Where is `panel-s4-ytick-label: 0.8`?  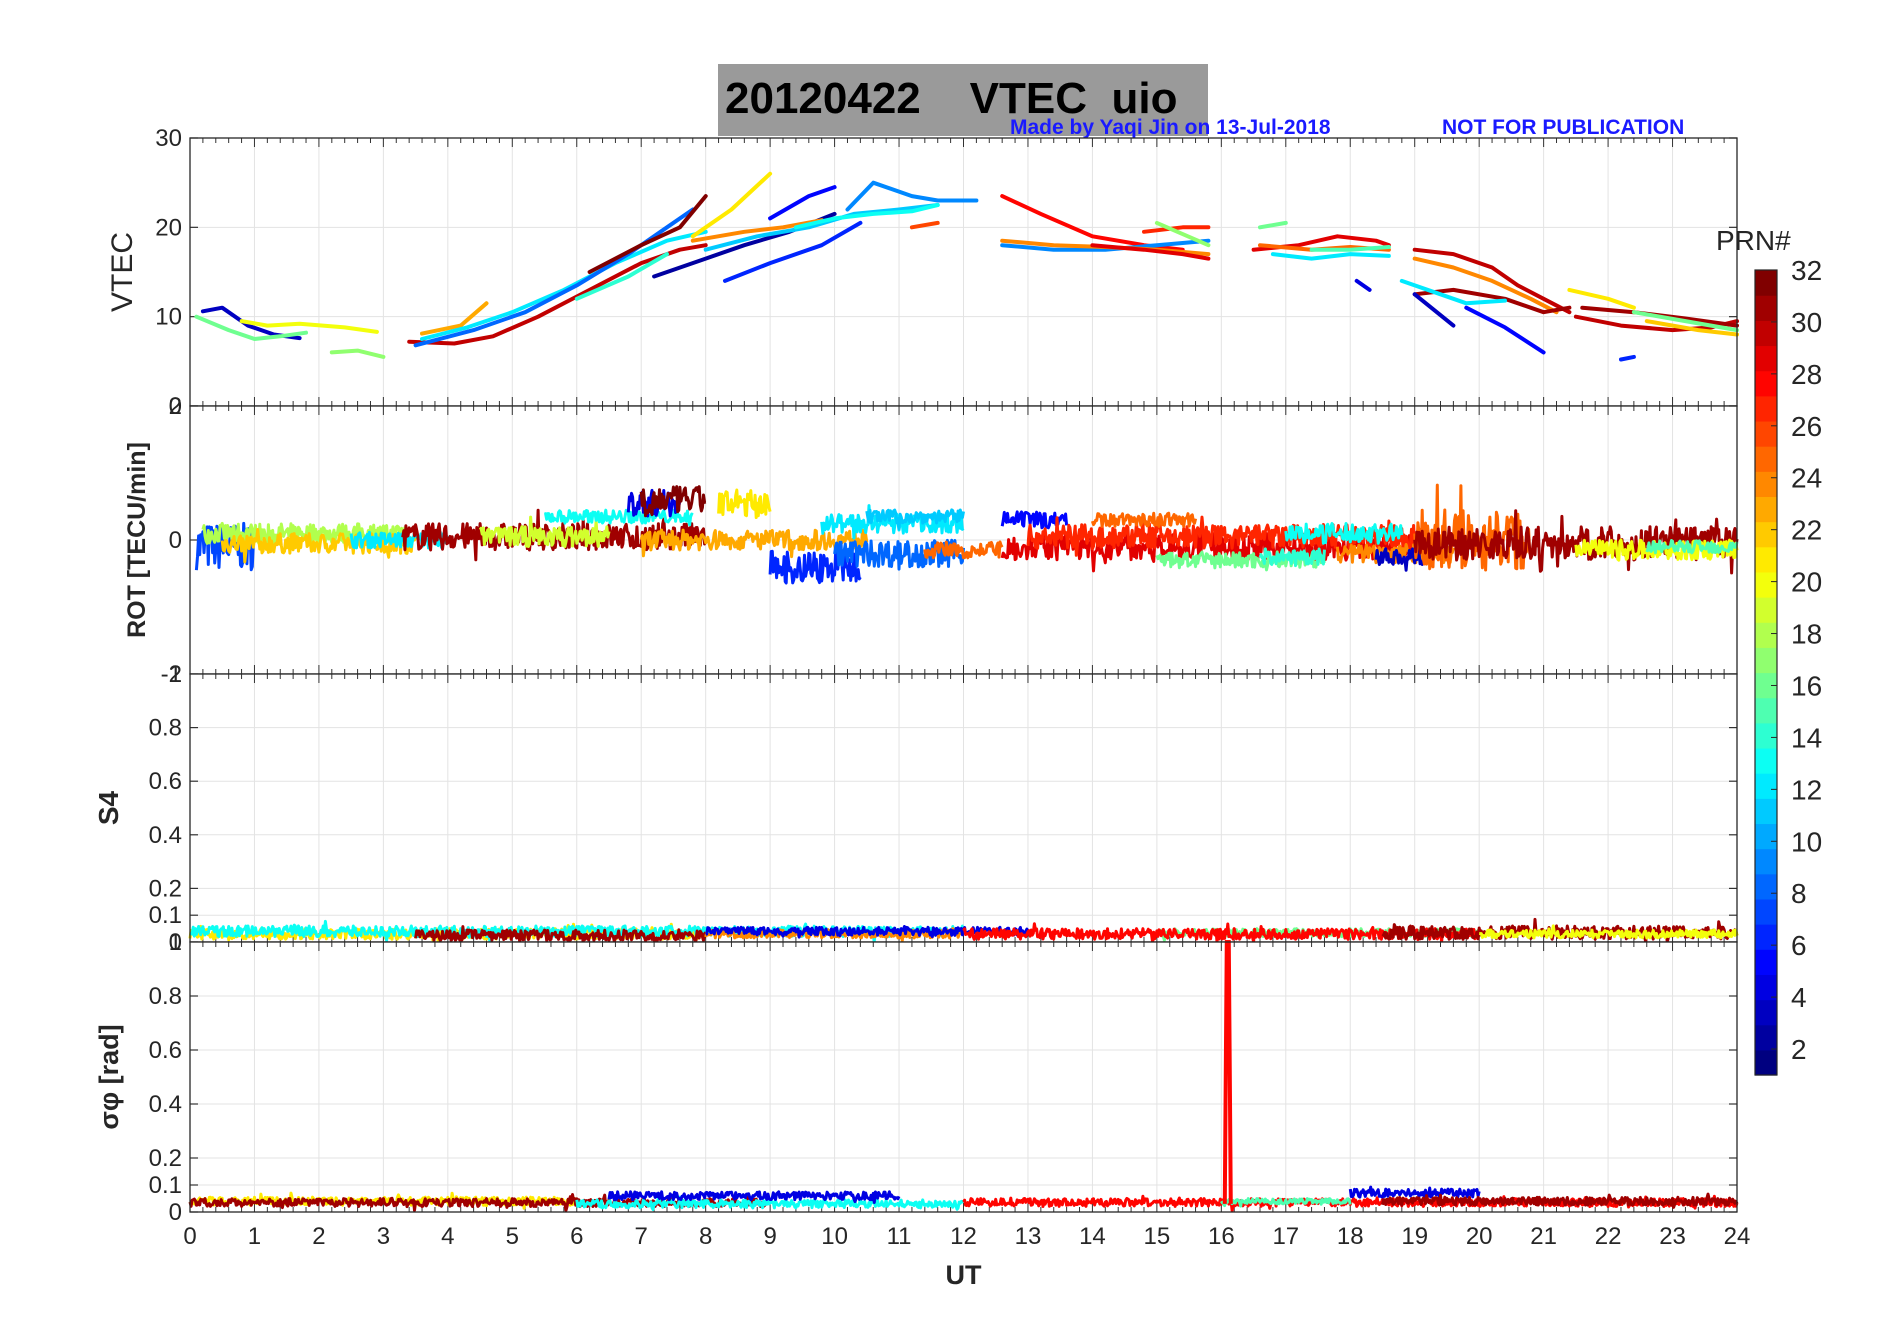
panel-s4-ytick-label: 0.8 is located at coordinates (165, 728).